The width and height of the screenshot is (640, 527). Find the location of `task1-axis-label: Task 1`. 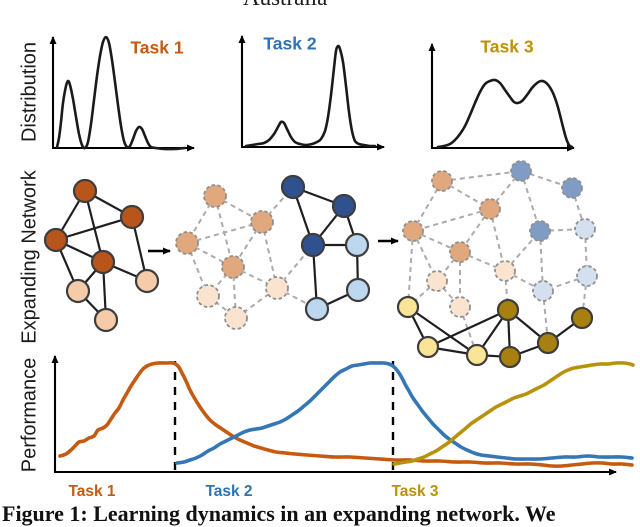

task1-axis-label: Task 1 is located at coordinates (92, 491).